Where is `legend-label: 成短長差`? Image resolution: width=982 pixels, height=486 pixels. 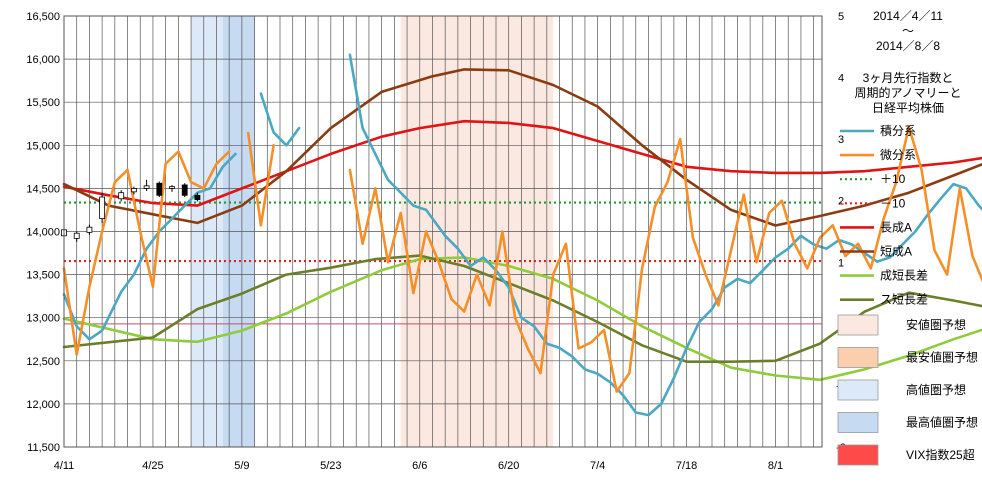
legend-label: 成短長差 is located at coordinates (904, 276).